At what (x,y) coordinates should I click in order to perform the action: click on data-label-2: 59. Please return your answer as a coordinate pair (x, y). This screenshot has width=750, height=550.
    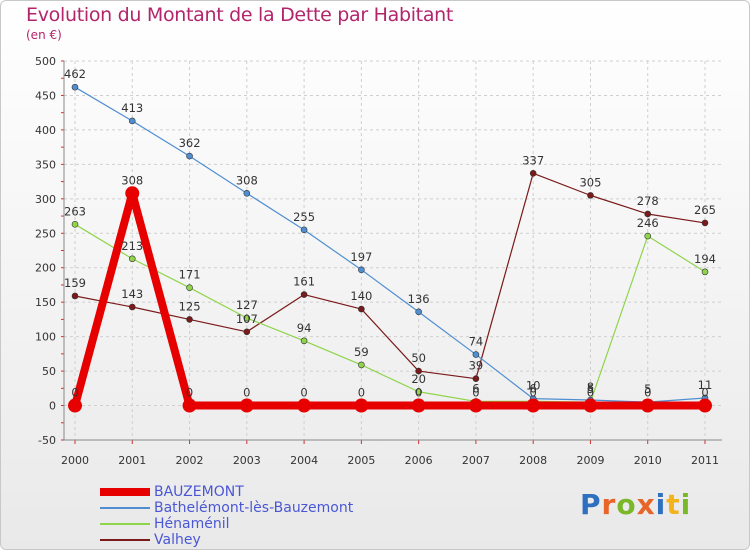
    Looking at the image, I should click on (361, 352).